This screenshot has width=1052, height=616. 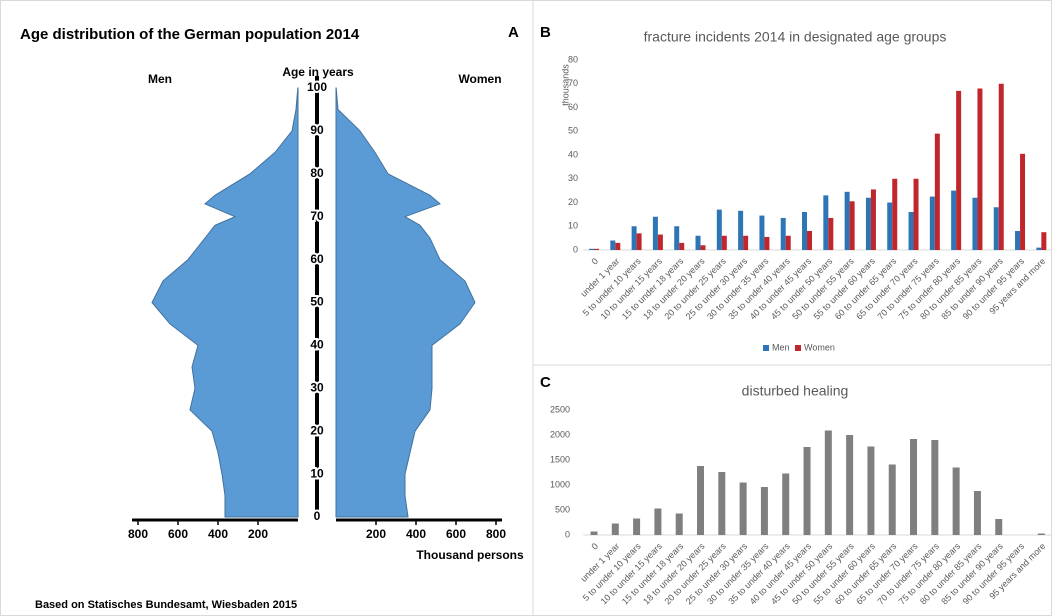 I want to click on y-tick-label: 80, so click(x=573, y=59).